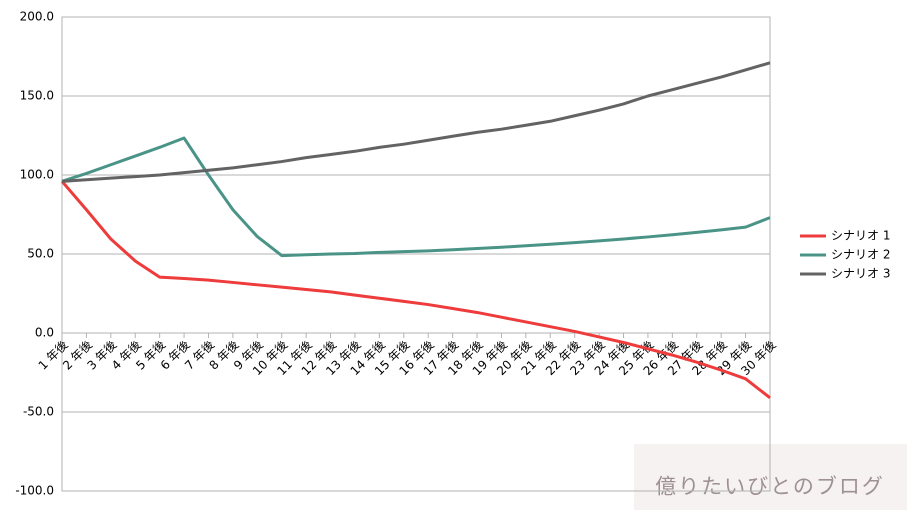  I want to click on y-tick-label: 0.0, so click(44, 333).